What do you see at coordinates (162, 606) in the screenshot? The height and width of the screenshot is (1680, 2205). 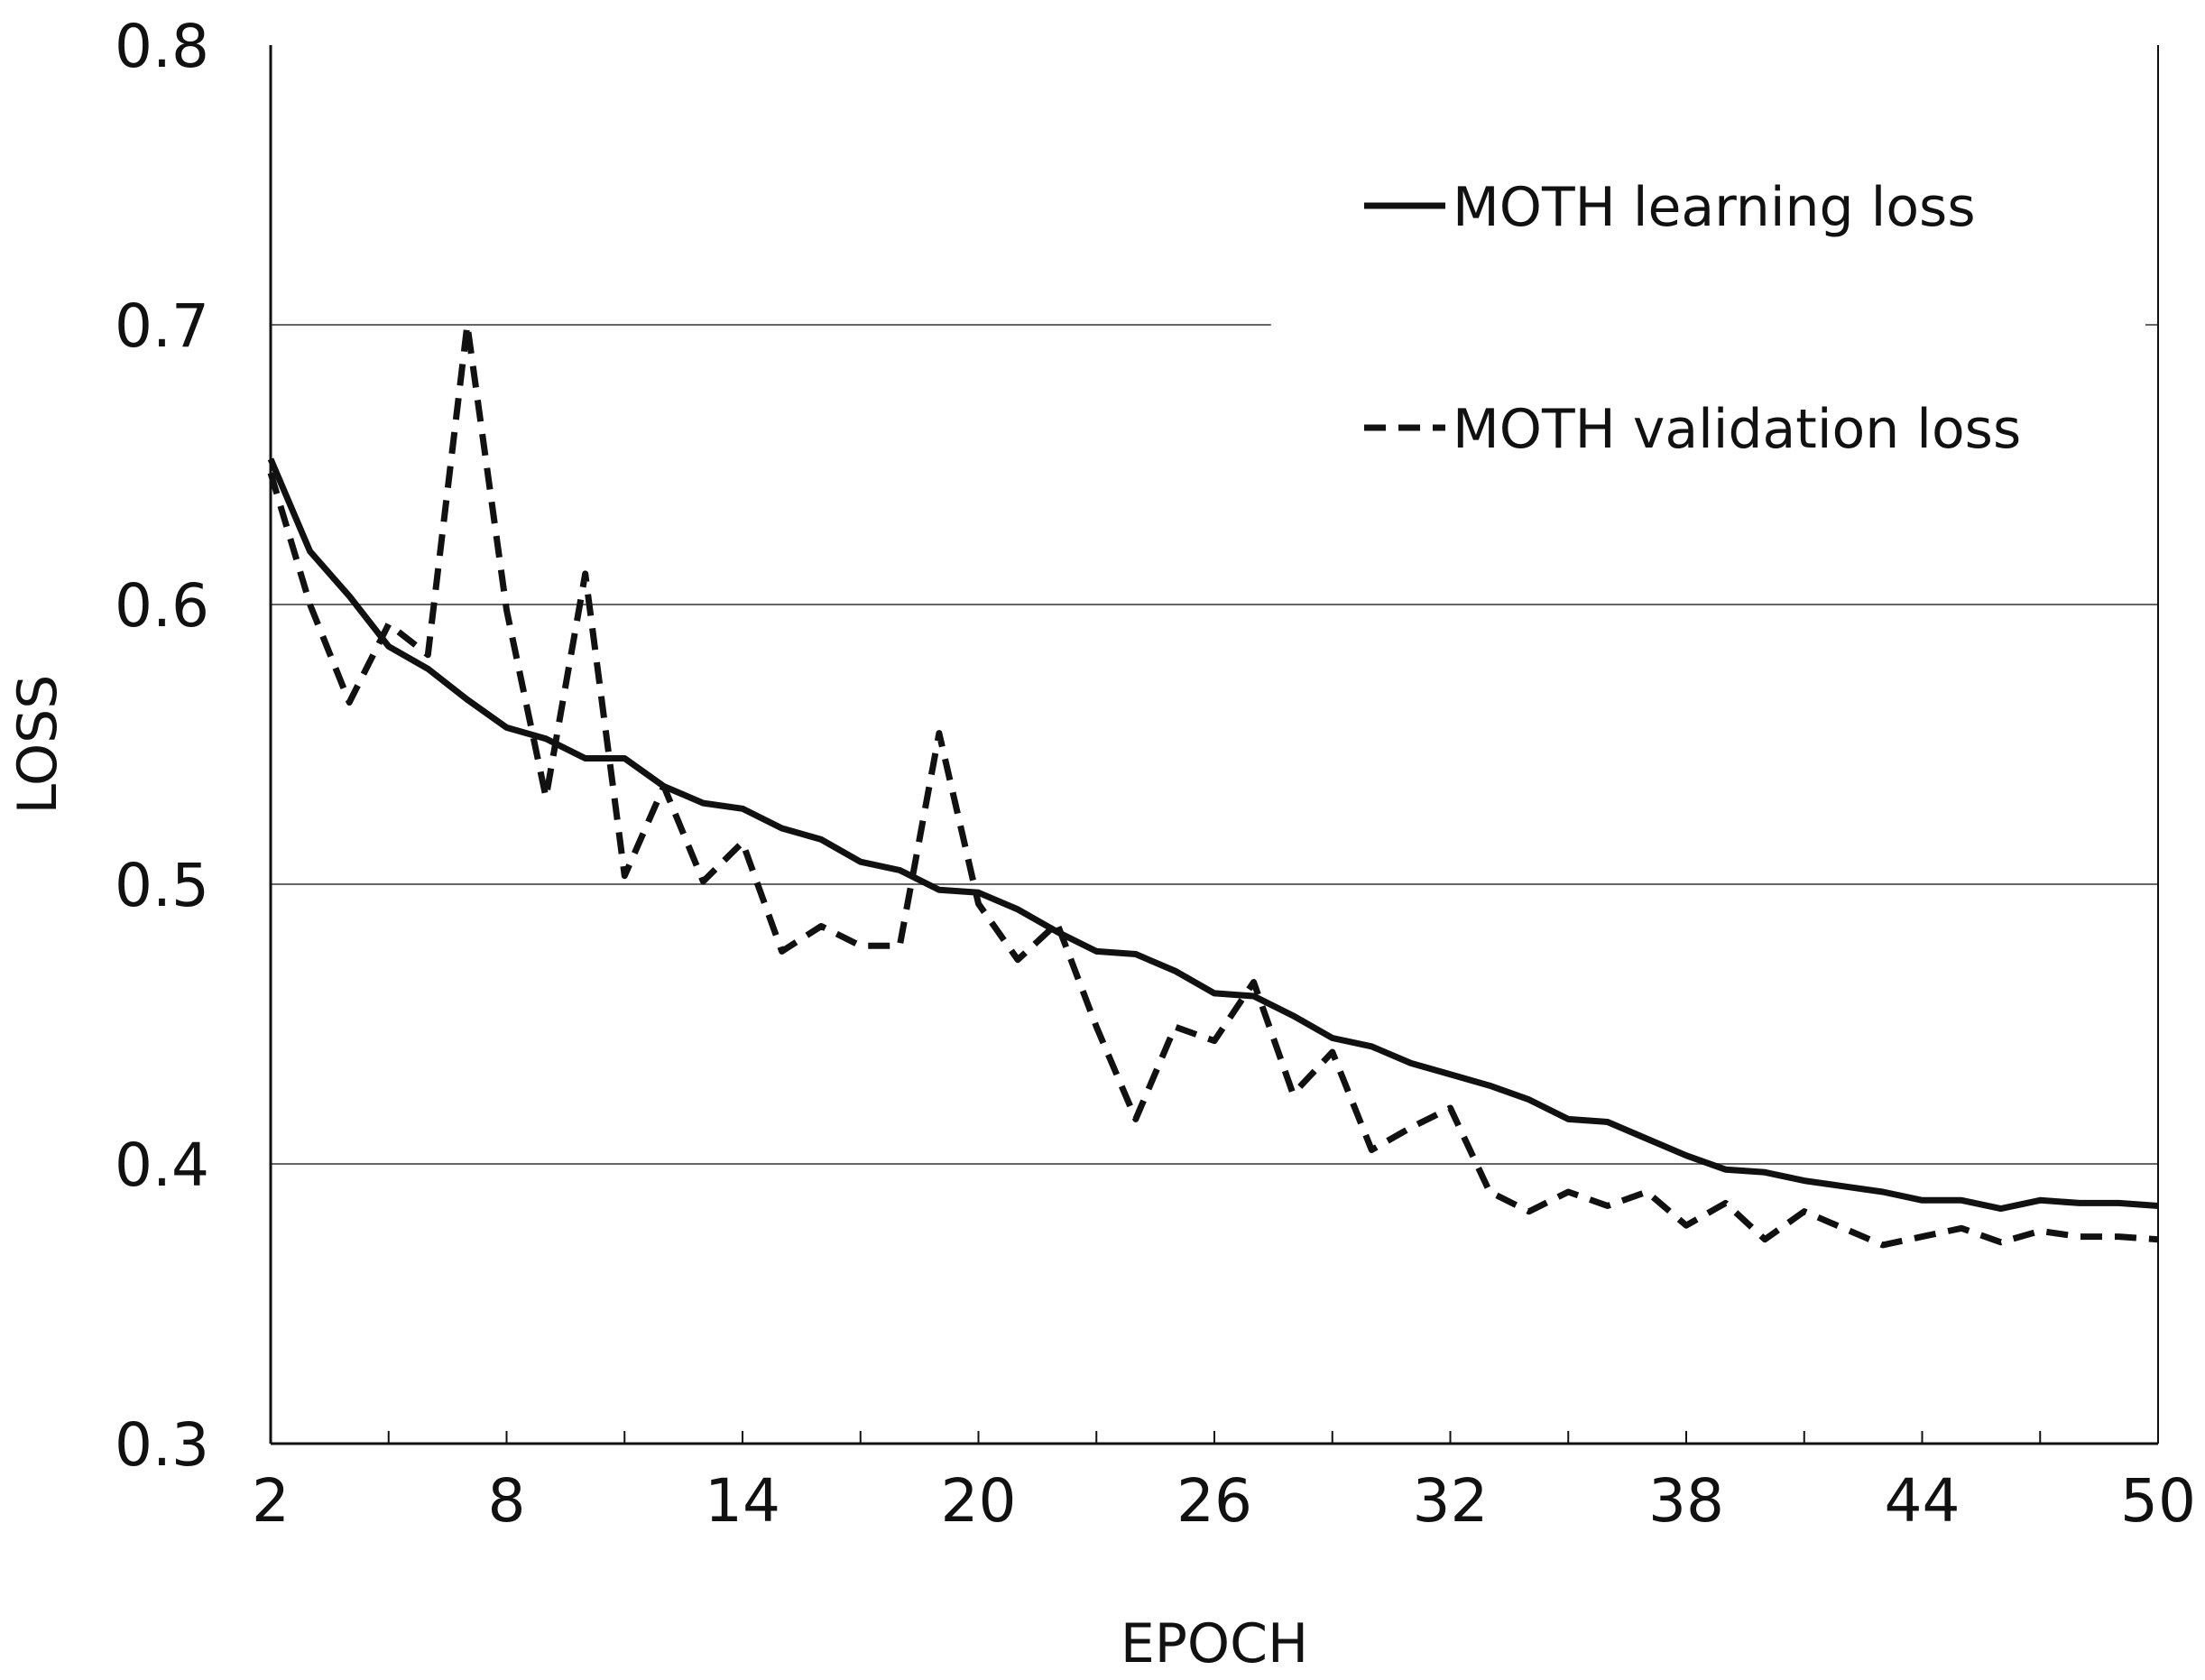 I see `y-tick-label-0.6: 0.6` at bounding box center [162, 606].